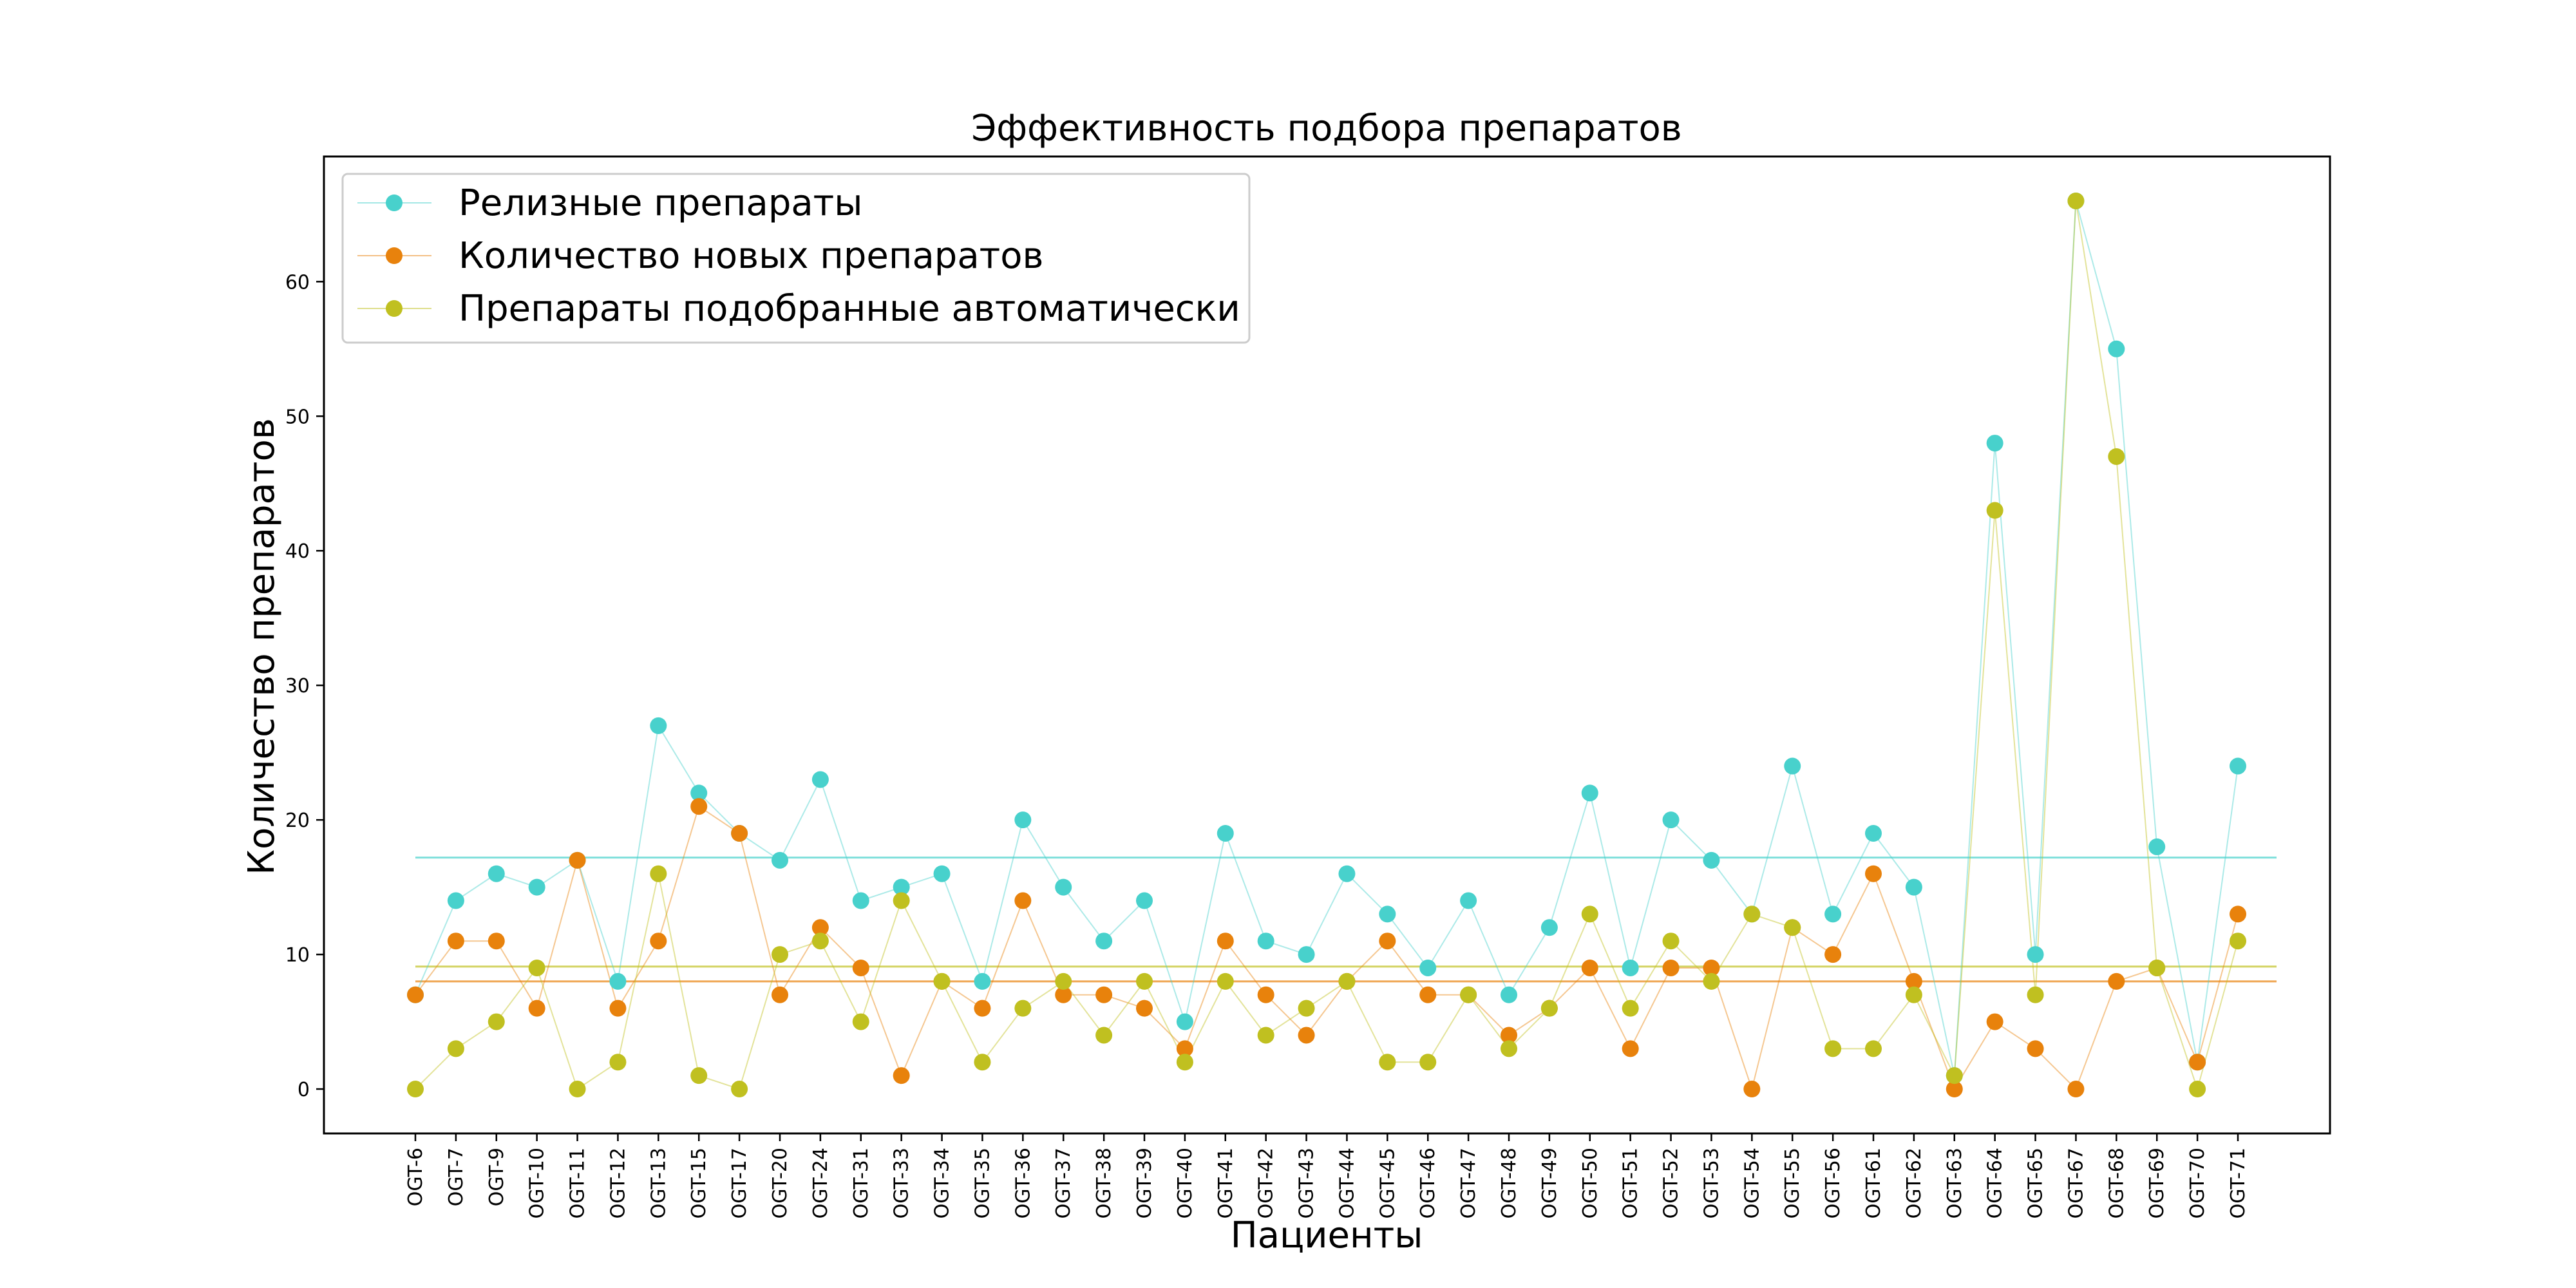 Image resolution: width=2576 pixels, height=1288 pixels. Describe the element at coordinates (538, 1183) in the screenshot. I see `x-tick-label: OGT-10` at that location.